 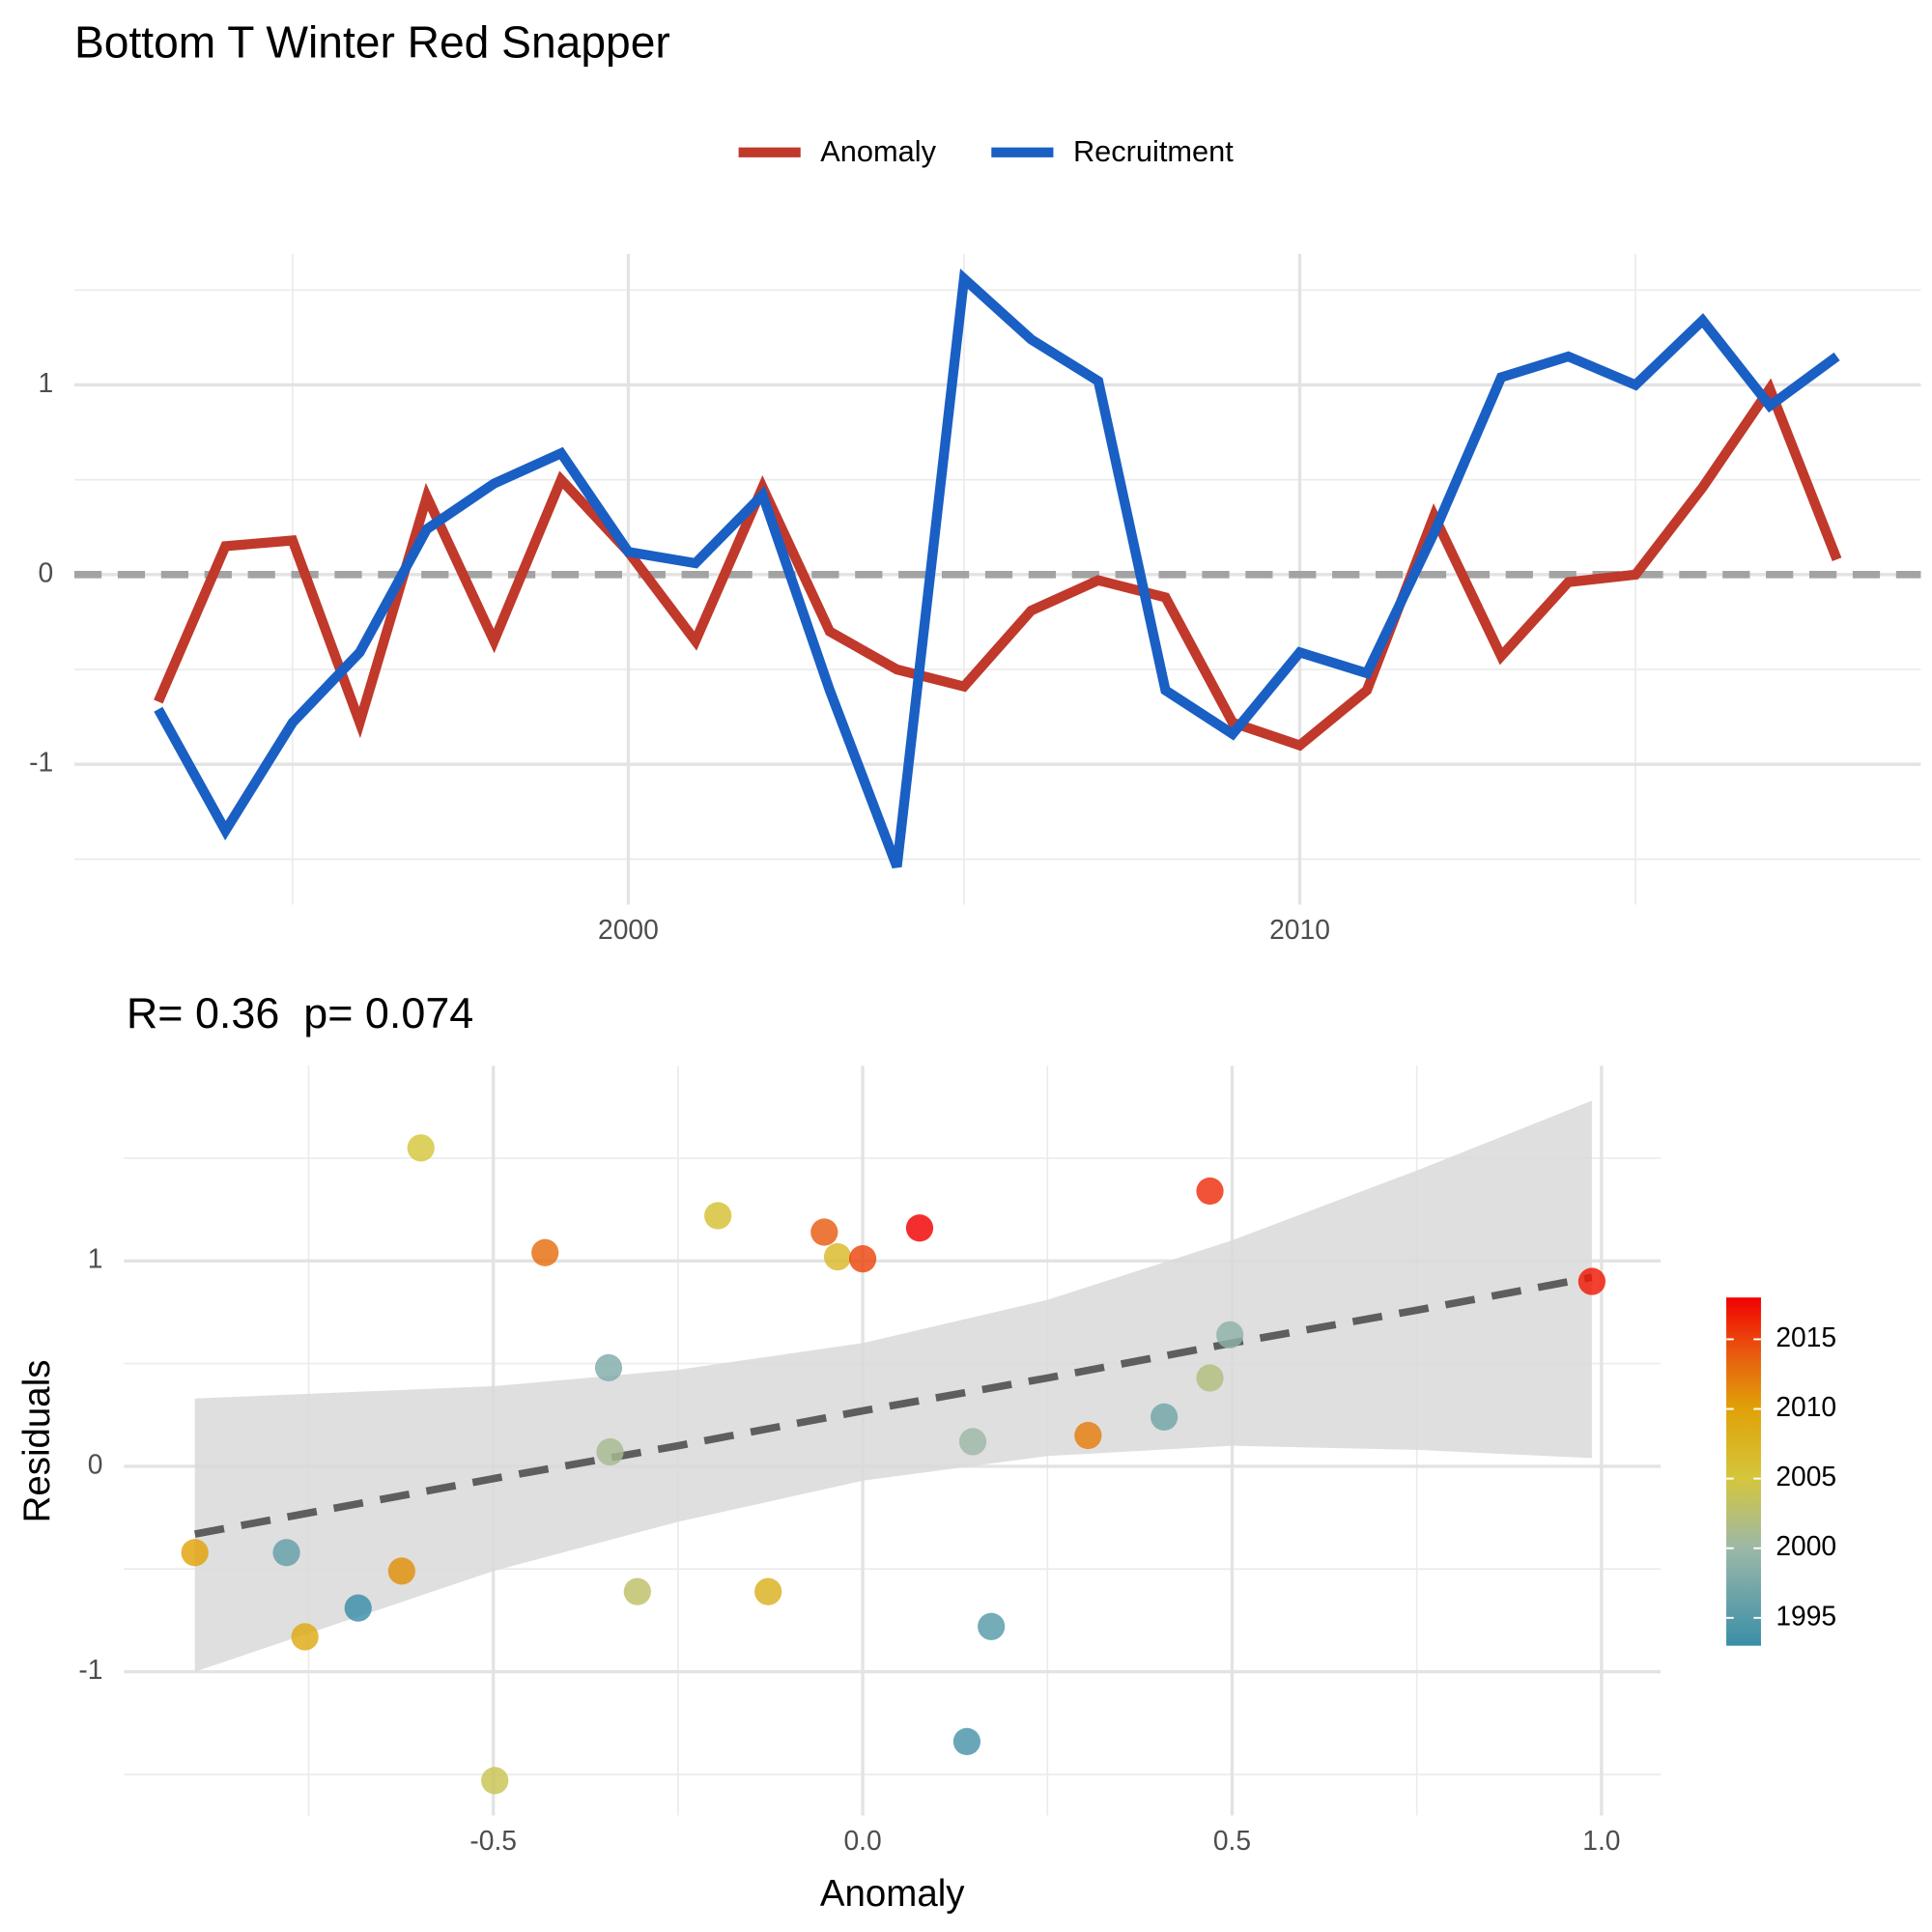 What do you see at coordinates (1806, 1545) in the screenshot?
I see `colorbar-label: 2000` at bounding box center [1806, 1545].